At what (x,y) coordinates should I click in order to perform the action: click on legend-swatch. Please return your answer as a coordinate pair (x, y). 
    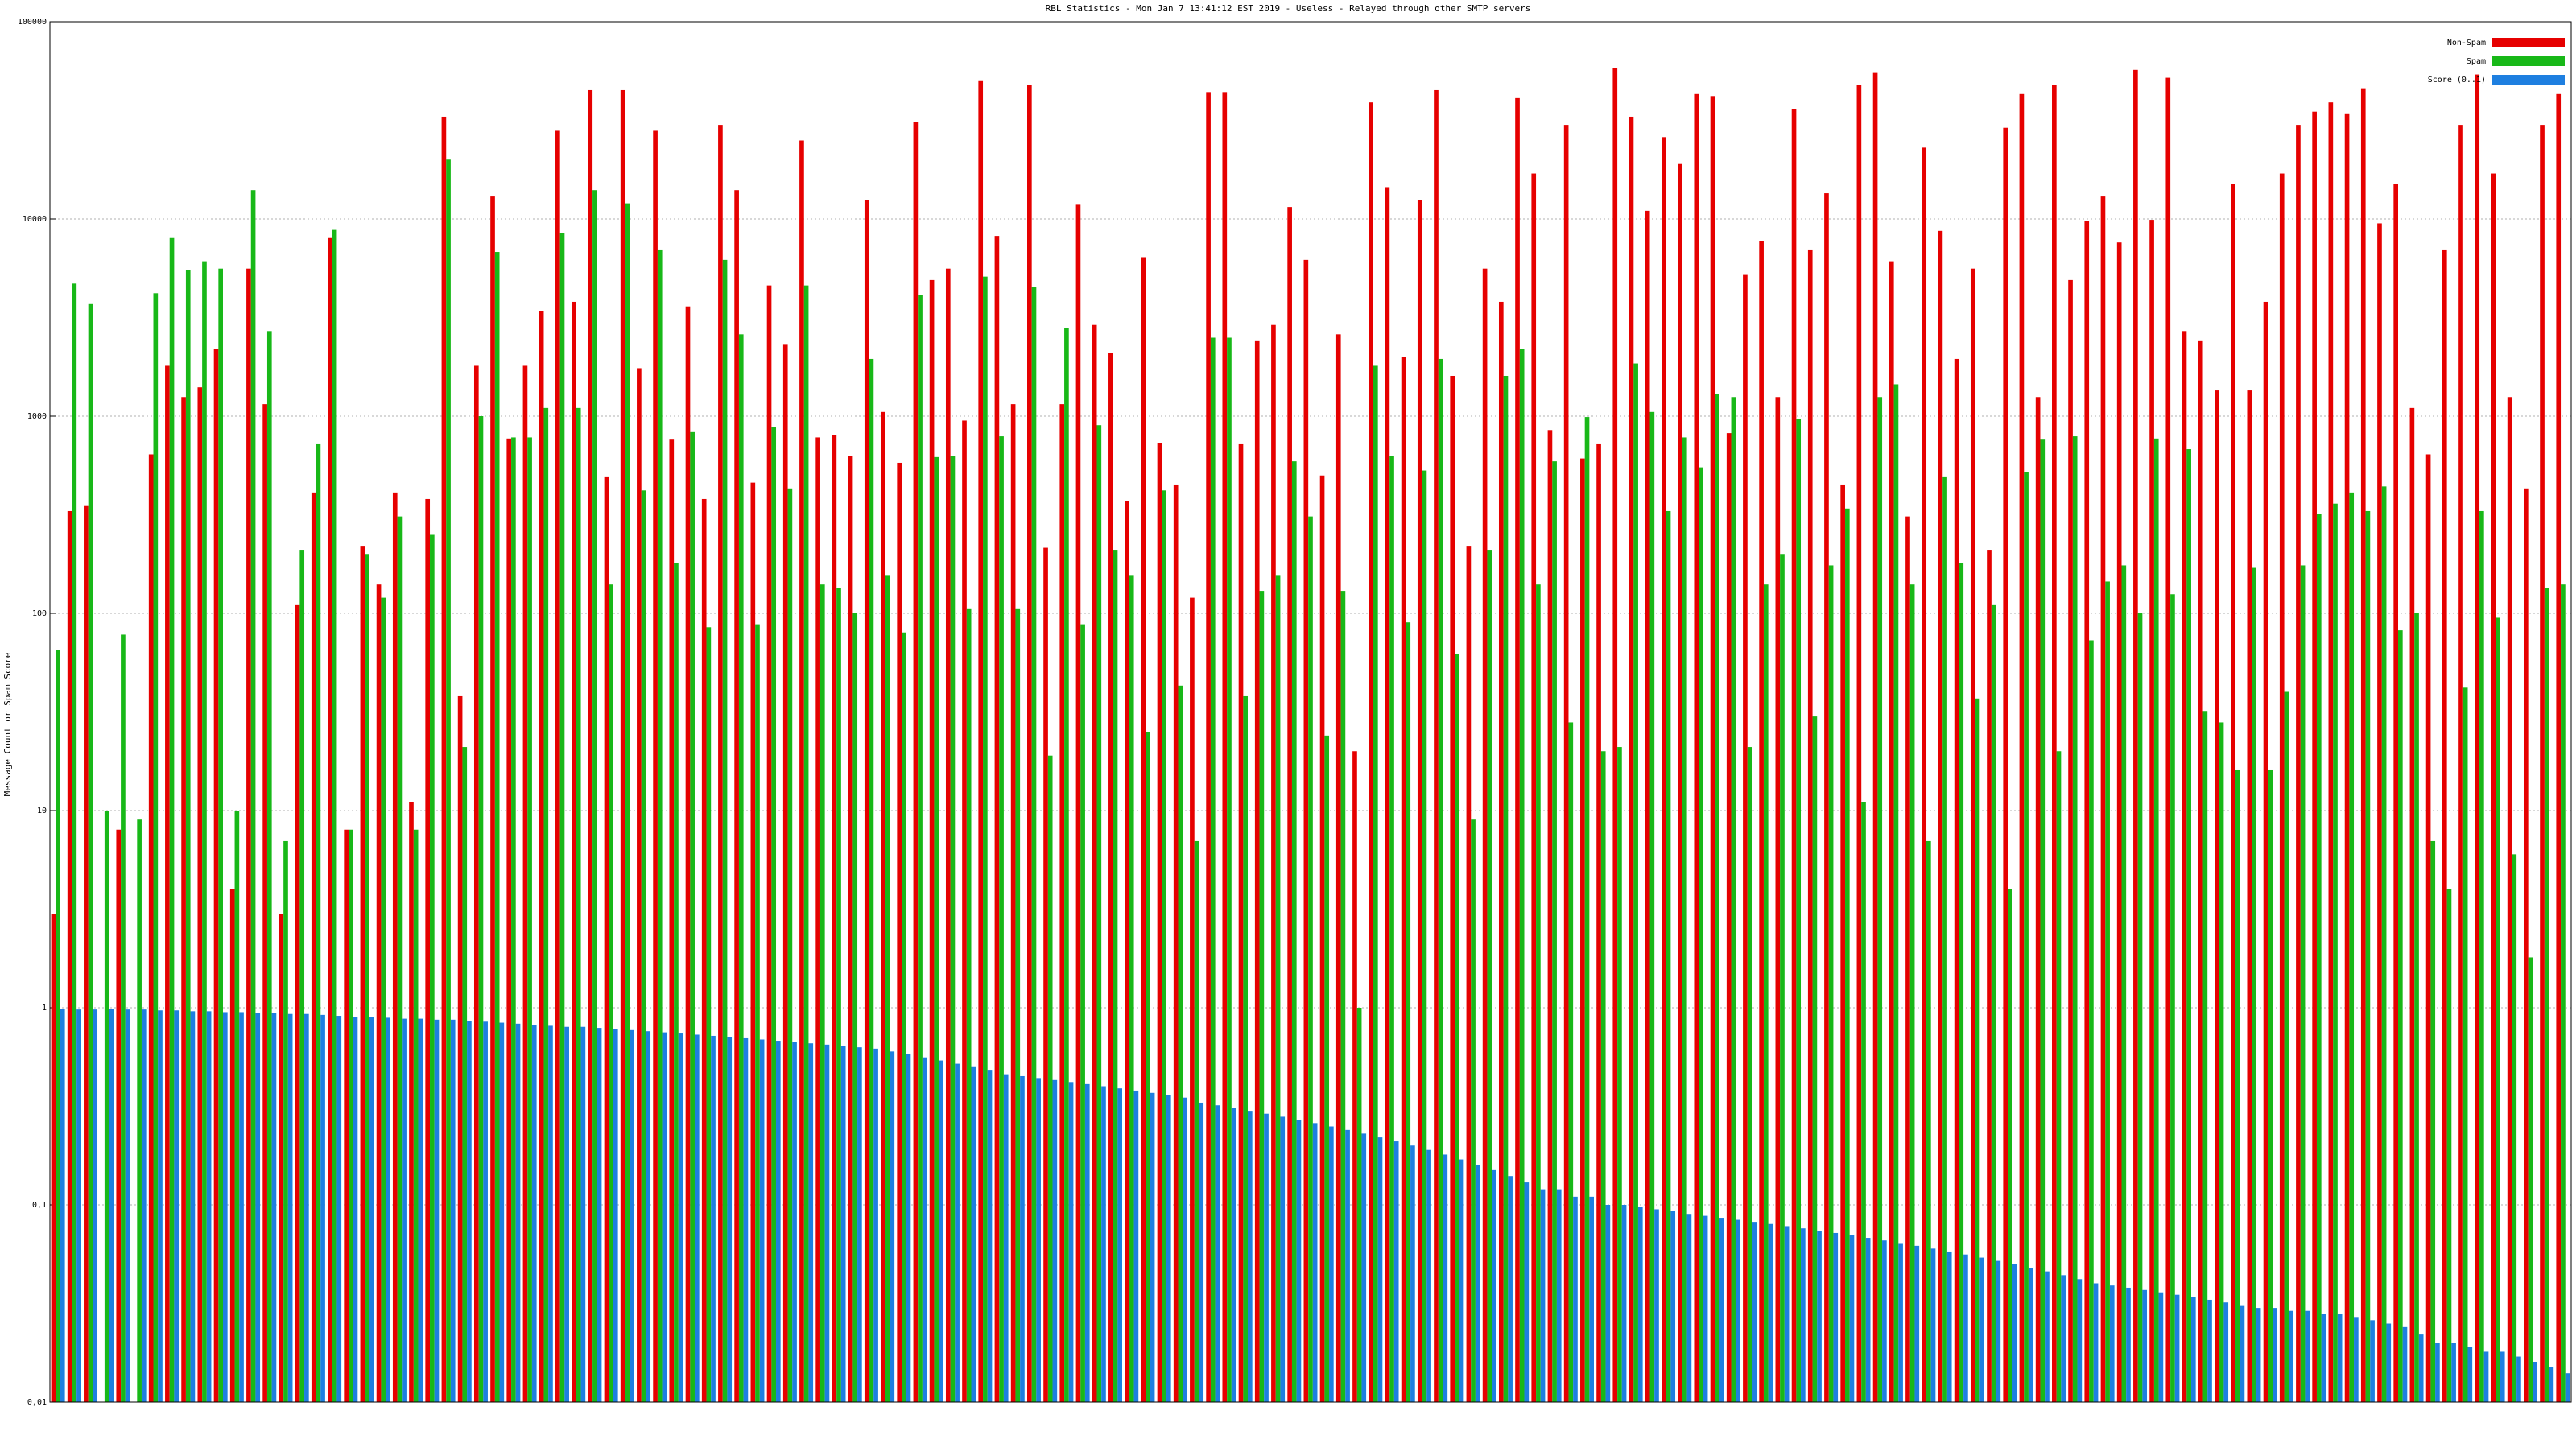
    Looking at the image, I should click on (2528, 43).